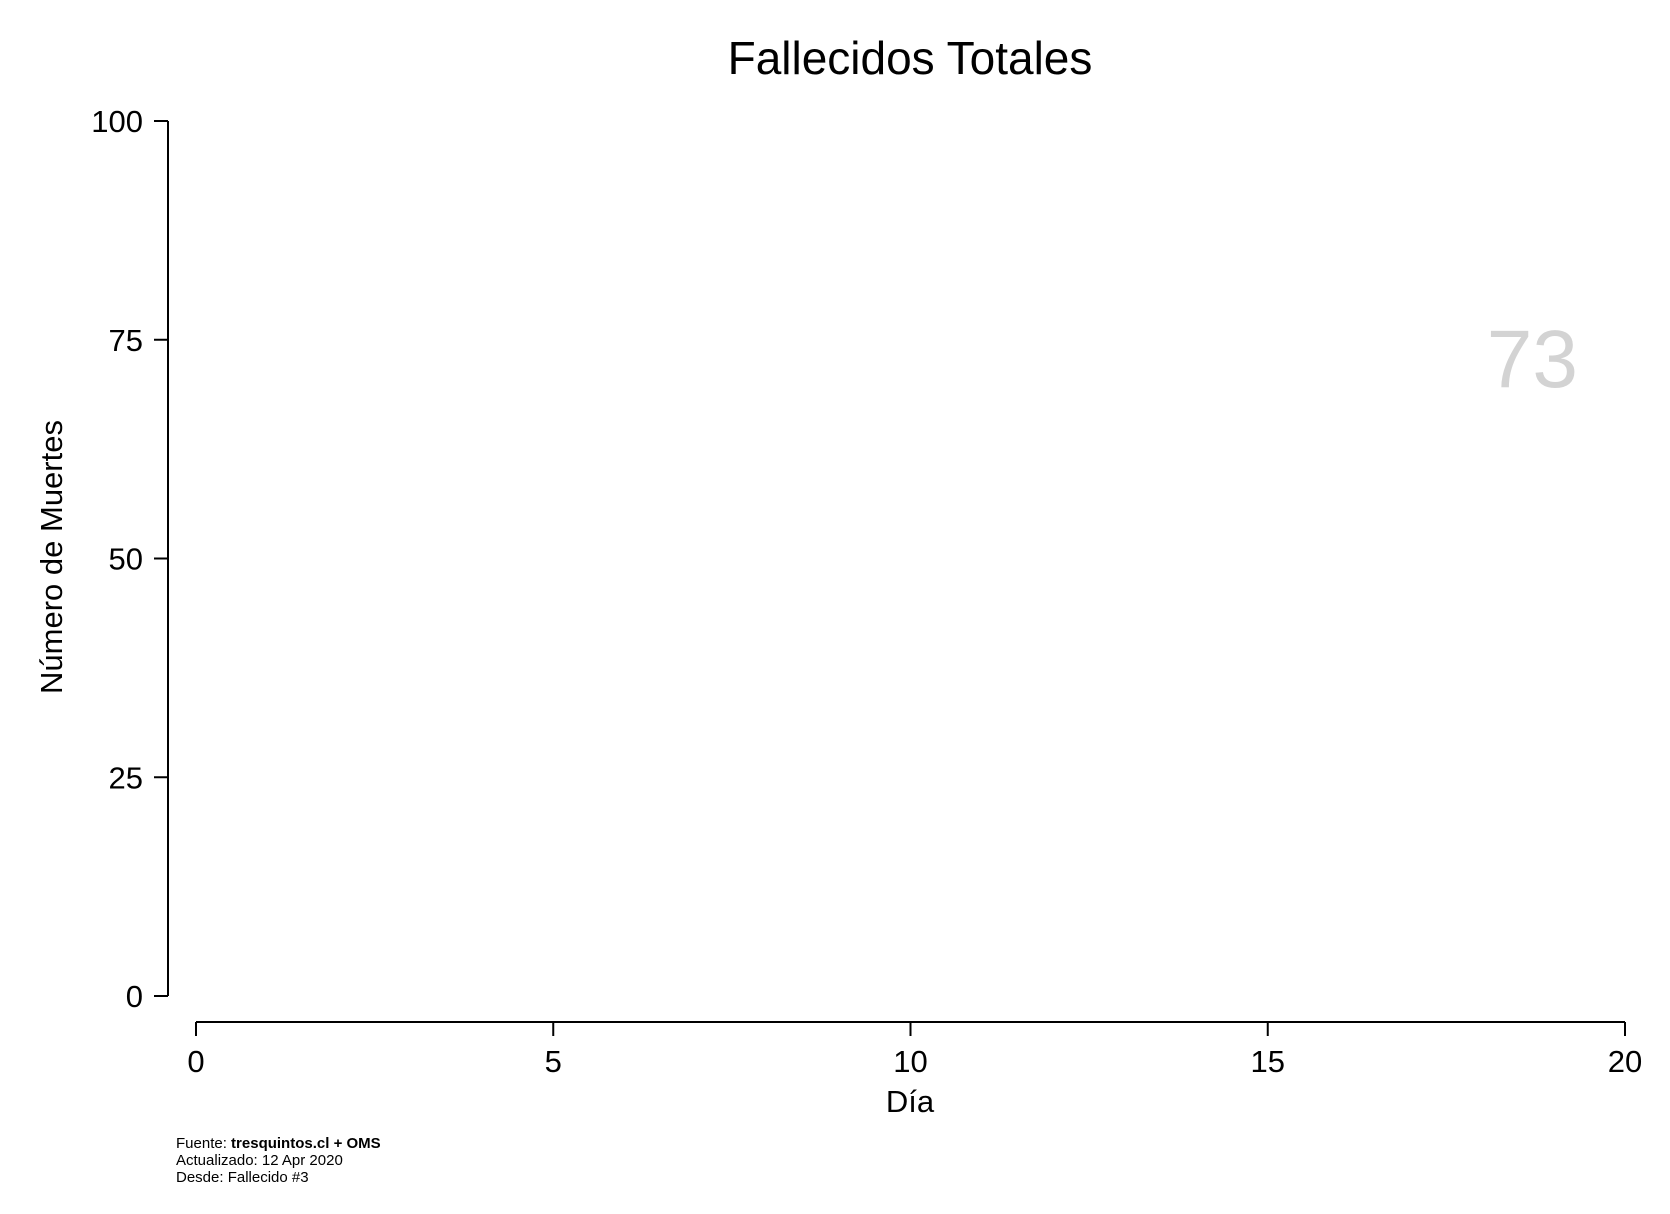 This screenshot has height=1214, width=1670. What do you see at coordinates (1532, 359) in the screenshot?
I see `current-value-label: 73` at bounding box center [1532, 359].